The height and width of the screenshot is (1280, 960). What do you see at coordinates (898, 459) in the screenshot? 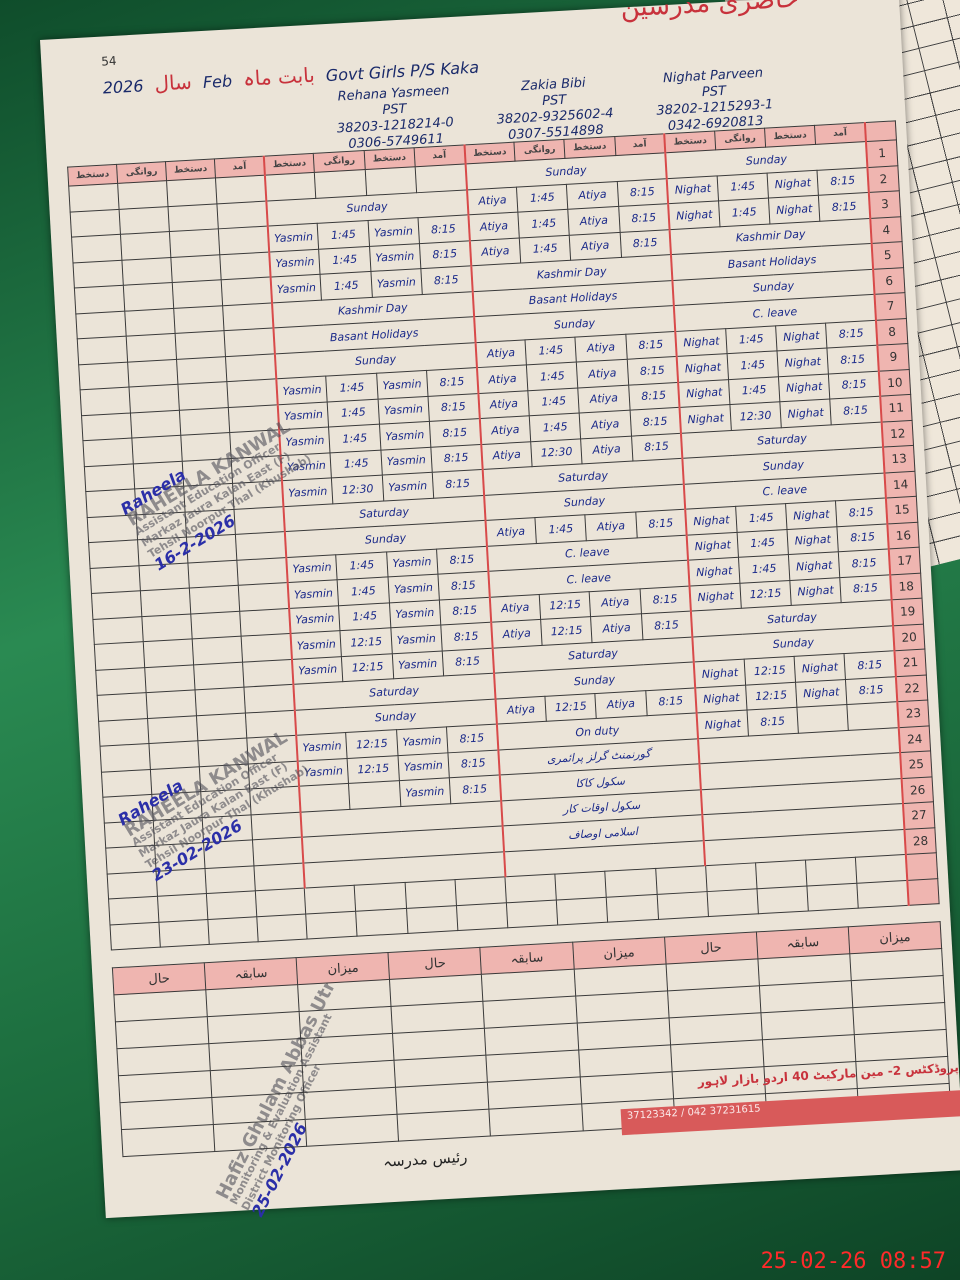
I see `day-number: 13` at bounding box center [898, 459].